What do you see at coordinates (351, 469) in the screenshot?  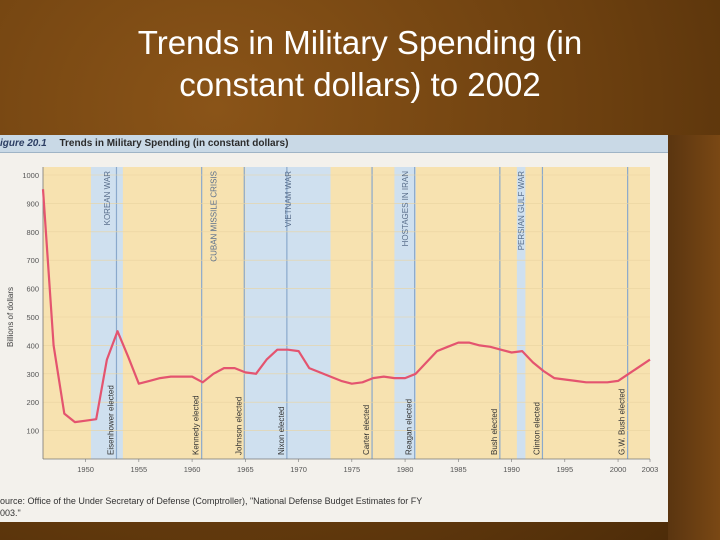 I see `x-tick-label: 1975` at bounding box center [351, 469].